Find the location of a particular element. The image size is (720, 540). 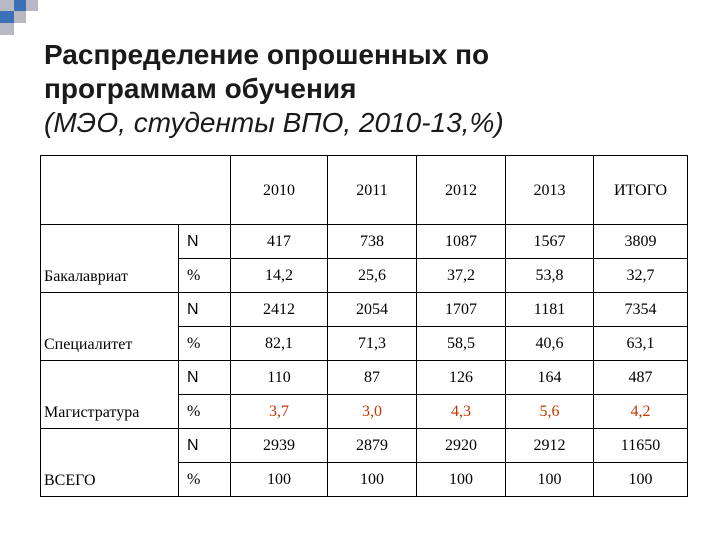

count-cell: 1567 is located at coordinates (549, 241).